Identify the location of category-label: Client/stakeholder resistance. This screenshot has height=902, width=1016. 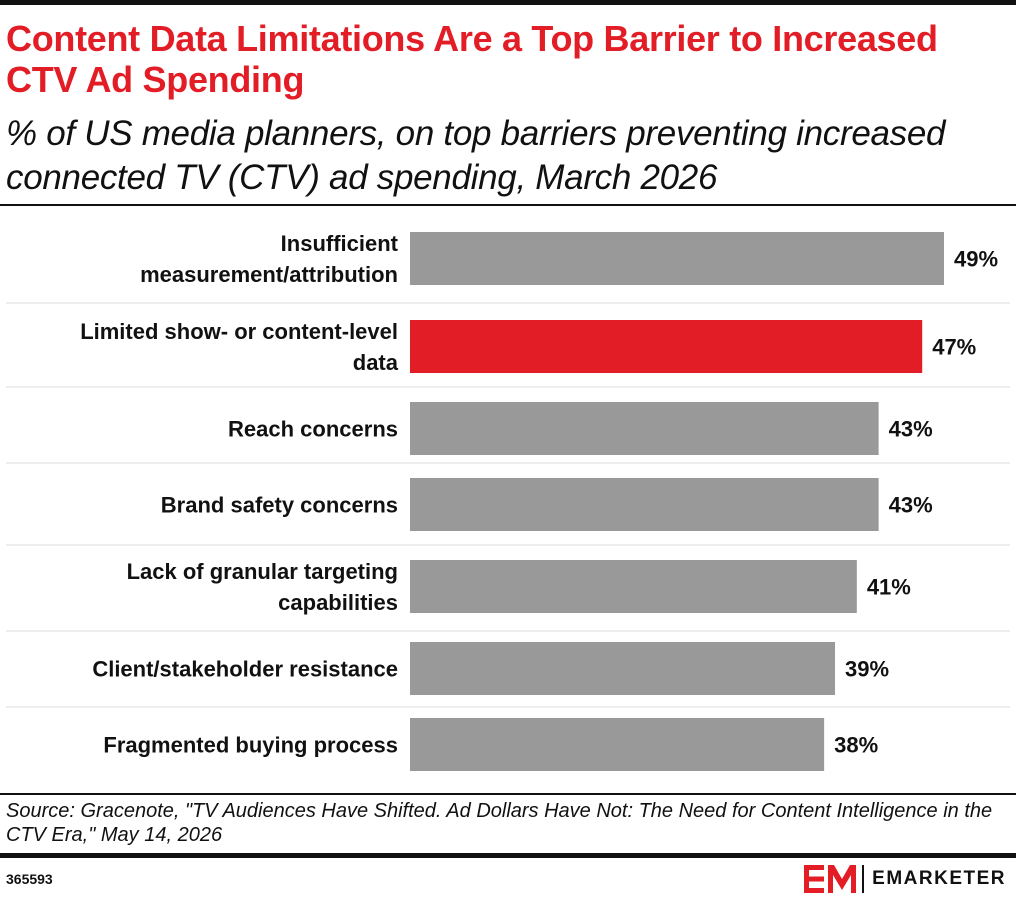
(245, 669).